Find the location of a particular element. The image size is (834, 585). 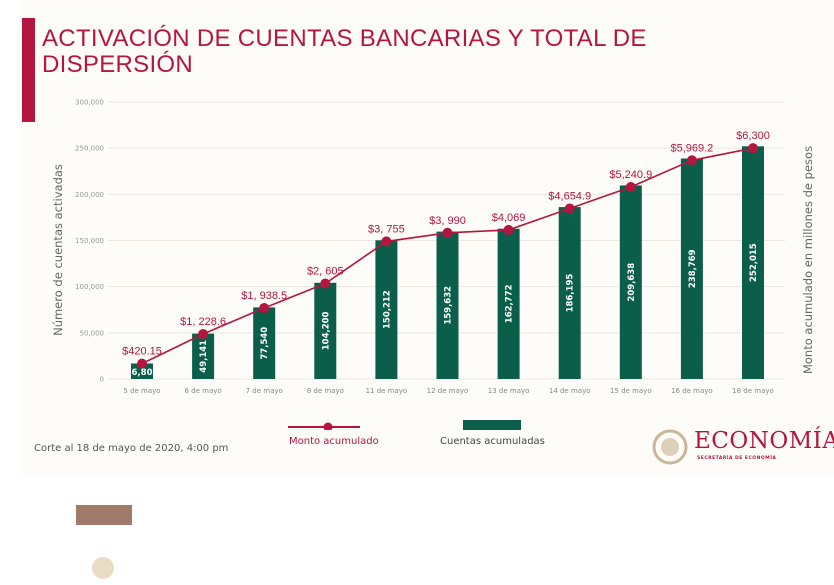

y-tick-label: 50,000 is located at coordinates (92, 333).